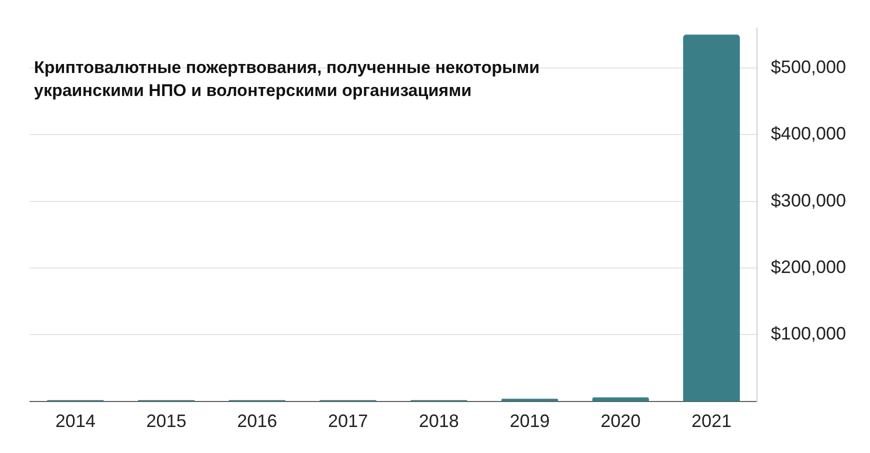 Image resolution: width=870 pixels, height=453 pixels. What do you see at coordinates (438, 421) in the screenshot?
I see `x-tick-label: 2018` at bounding box center [438, 421].